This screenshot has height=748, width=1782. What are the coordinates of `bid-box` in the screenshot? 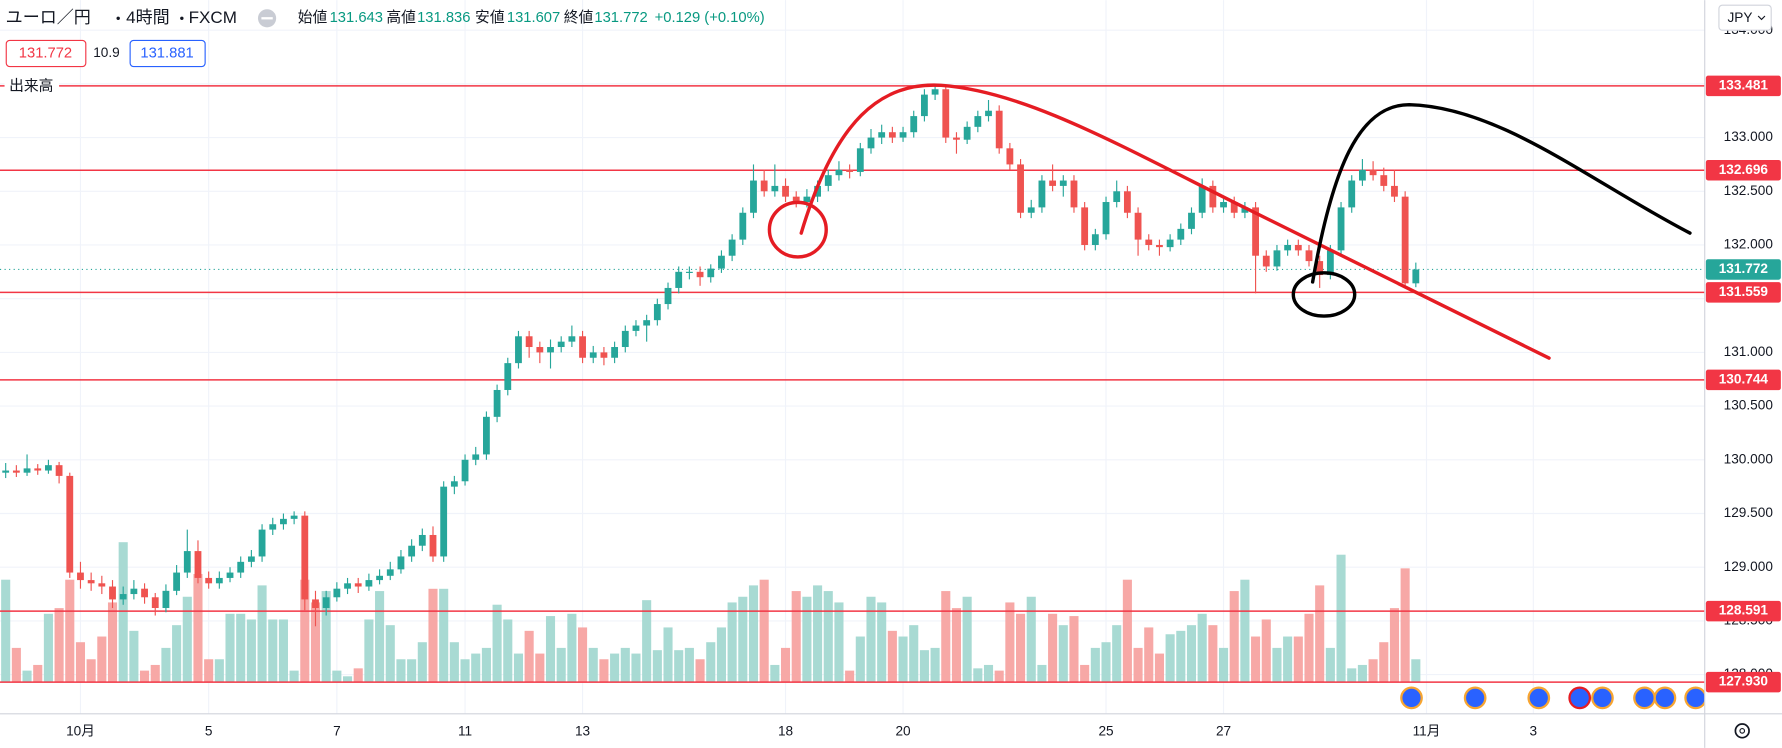 It's located at (46, 53).